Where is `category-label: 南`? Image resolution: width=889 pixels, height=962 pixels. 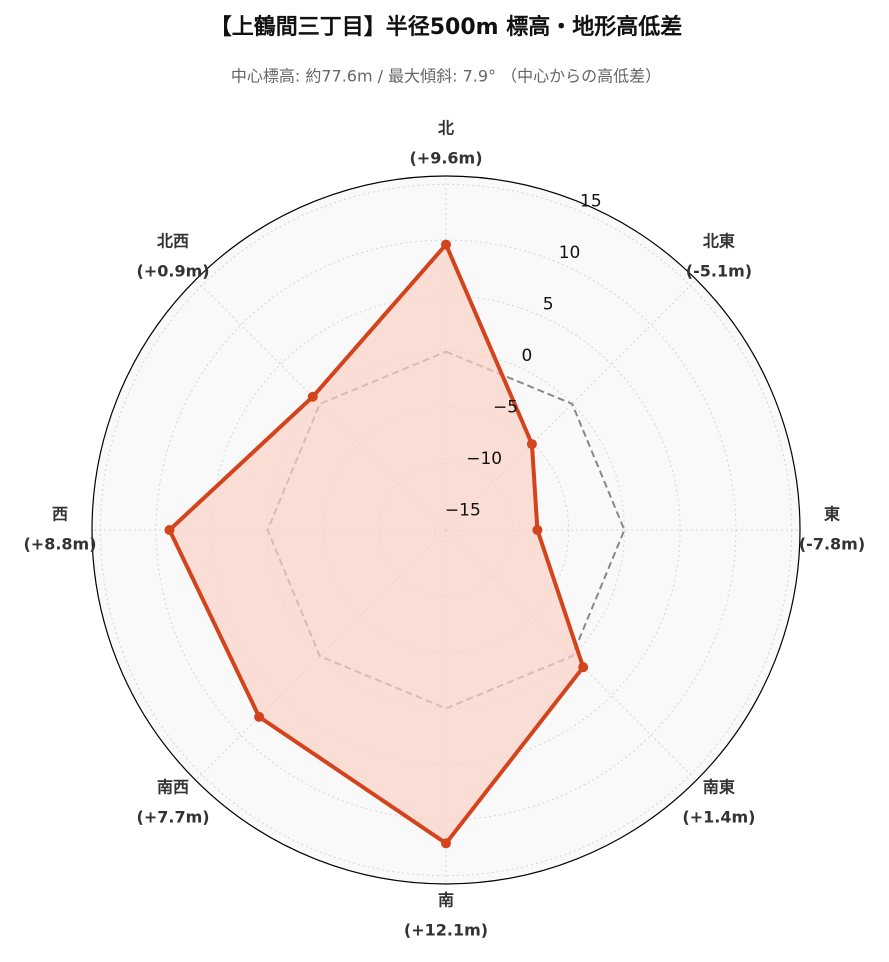
category-label: 南 is located at coordinates (446, 900).